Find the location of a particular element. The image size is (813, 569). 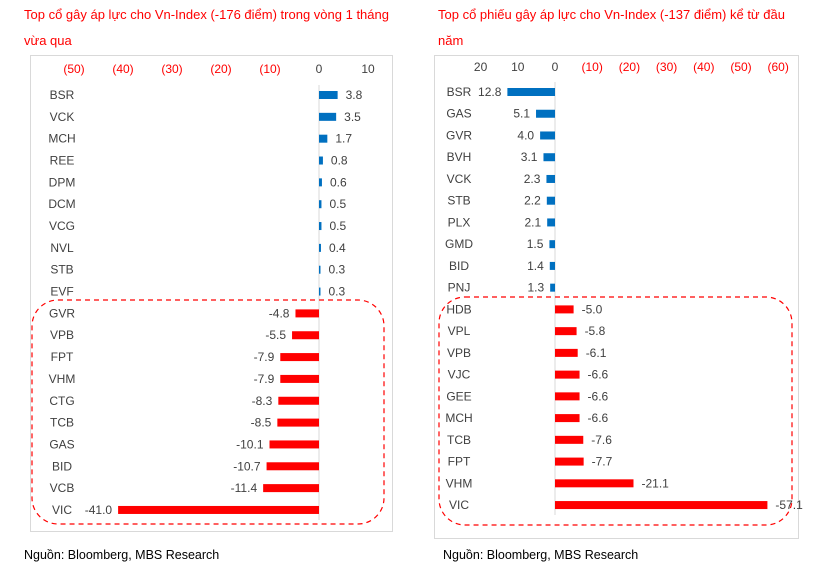

bar-vck is located at coordinates (550, 178).